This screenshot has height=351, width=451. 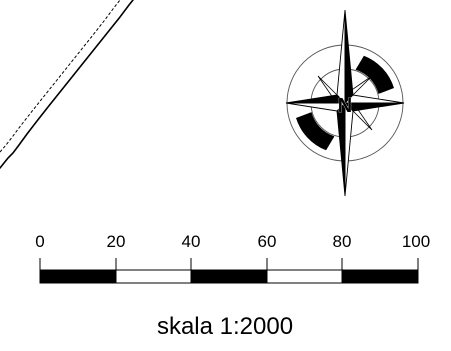 What do you see at coordinates (267, 241) in the screenshot?
I see `scale-tick-label-60: 60` at bounding box center [267, 241].